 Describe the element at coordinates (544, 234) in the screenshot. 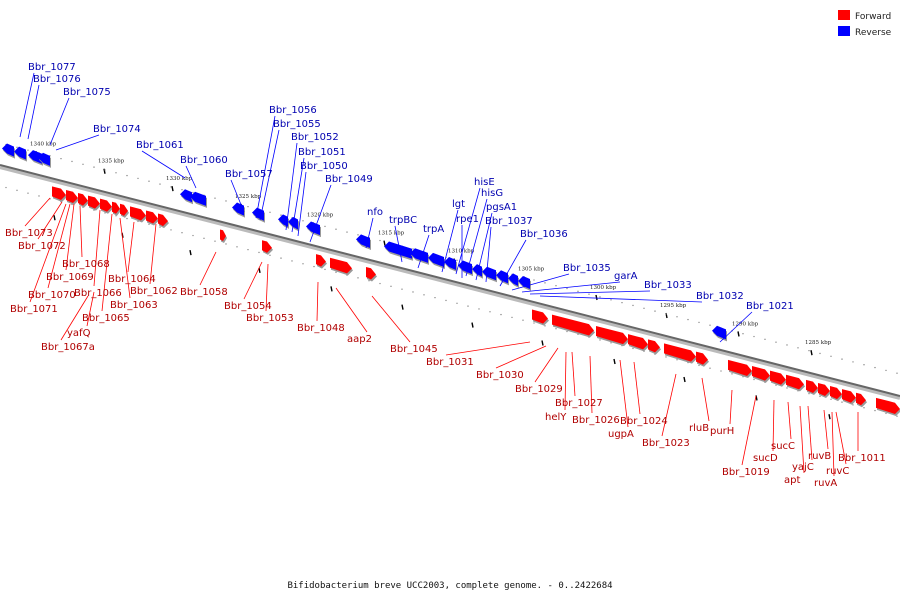

I see `reverse-gene-label: Bbr_1036` at that location.